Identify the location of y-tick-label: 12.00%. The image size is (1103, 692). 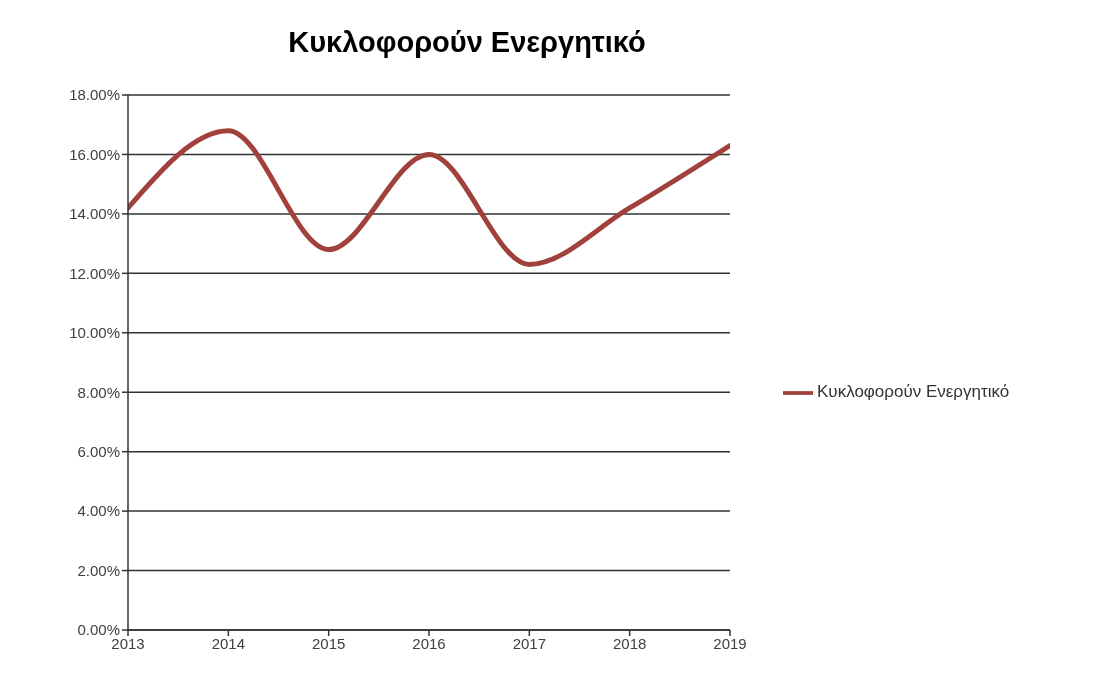
(94, 273).